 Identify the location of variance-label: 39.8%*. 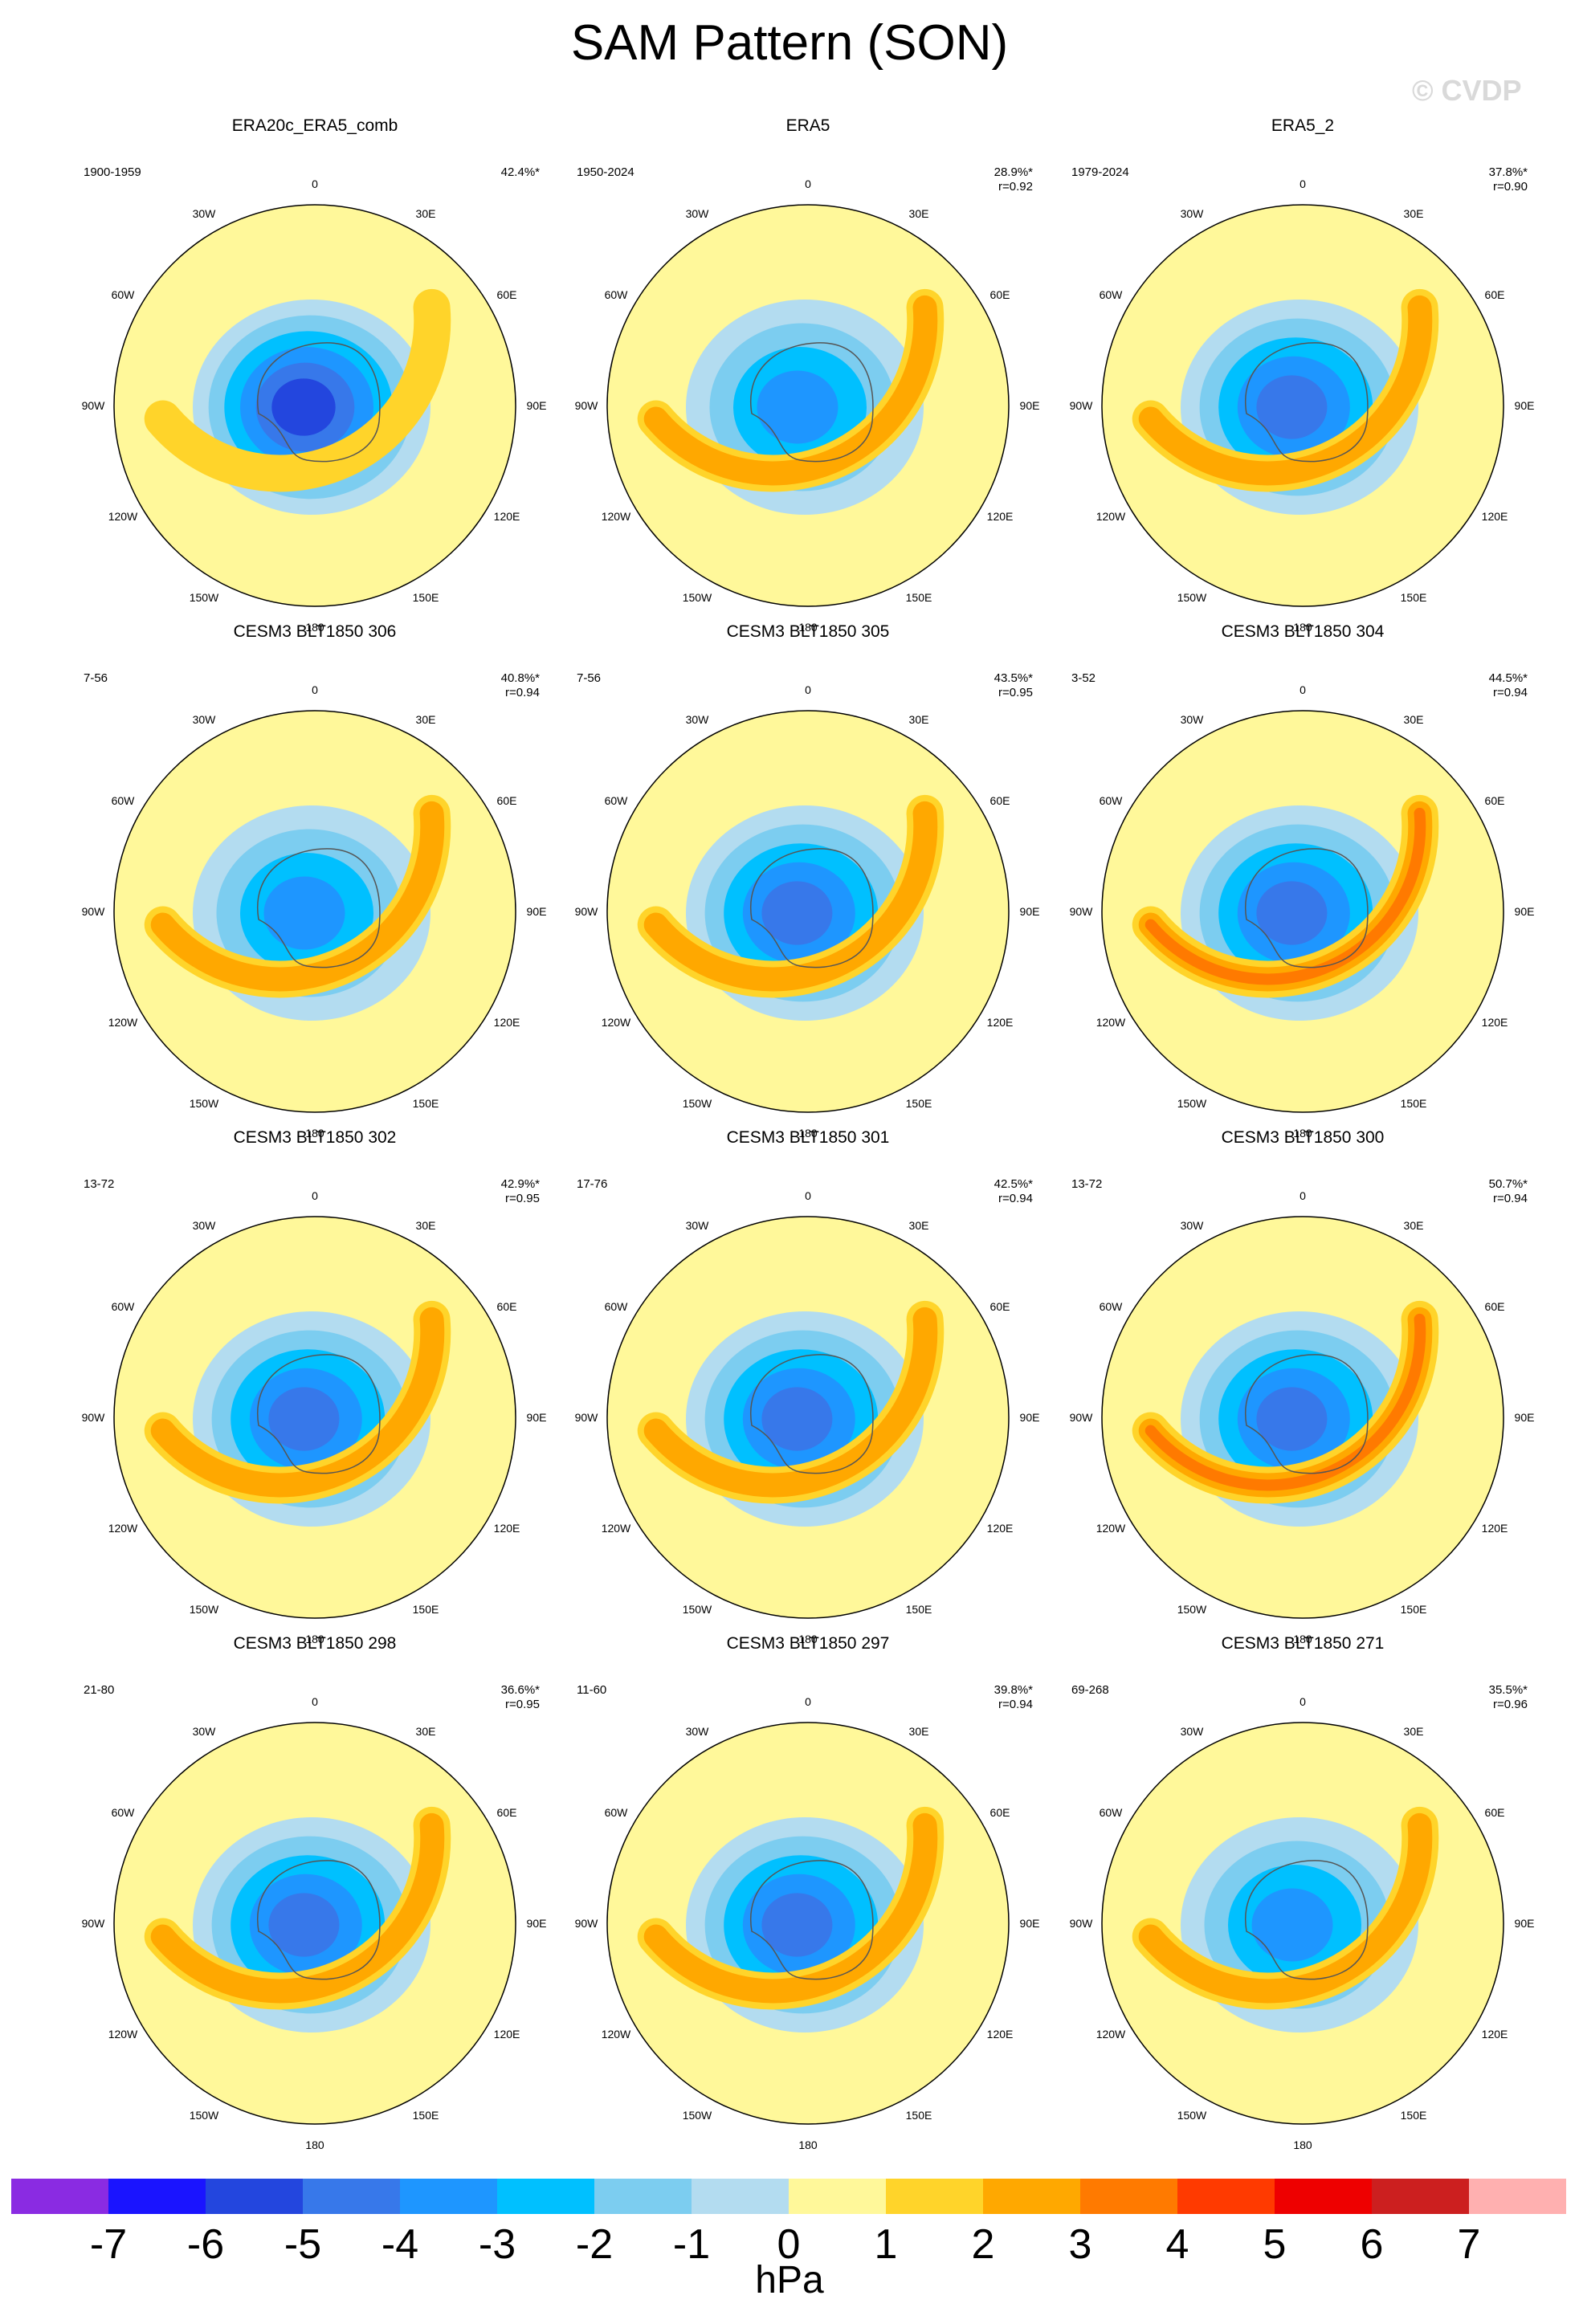
(1014, 1690).